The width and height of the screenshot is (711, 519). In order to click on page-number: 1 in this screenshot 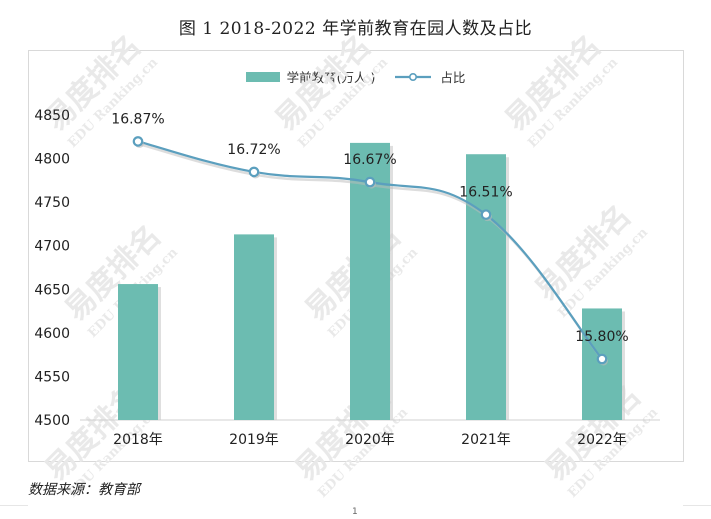, I will do `click(355, 512)`.